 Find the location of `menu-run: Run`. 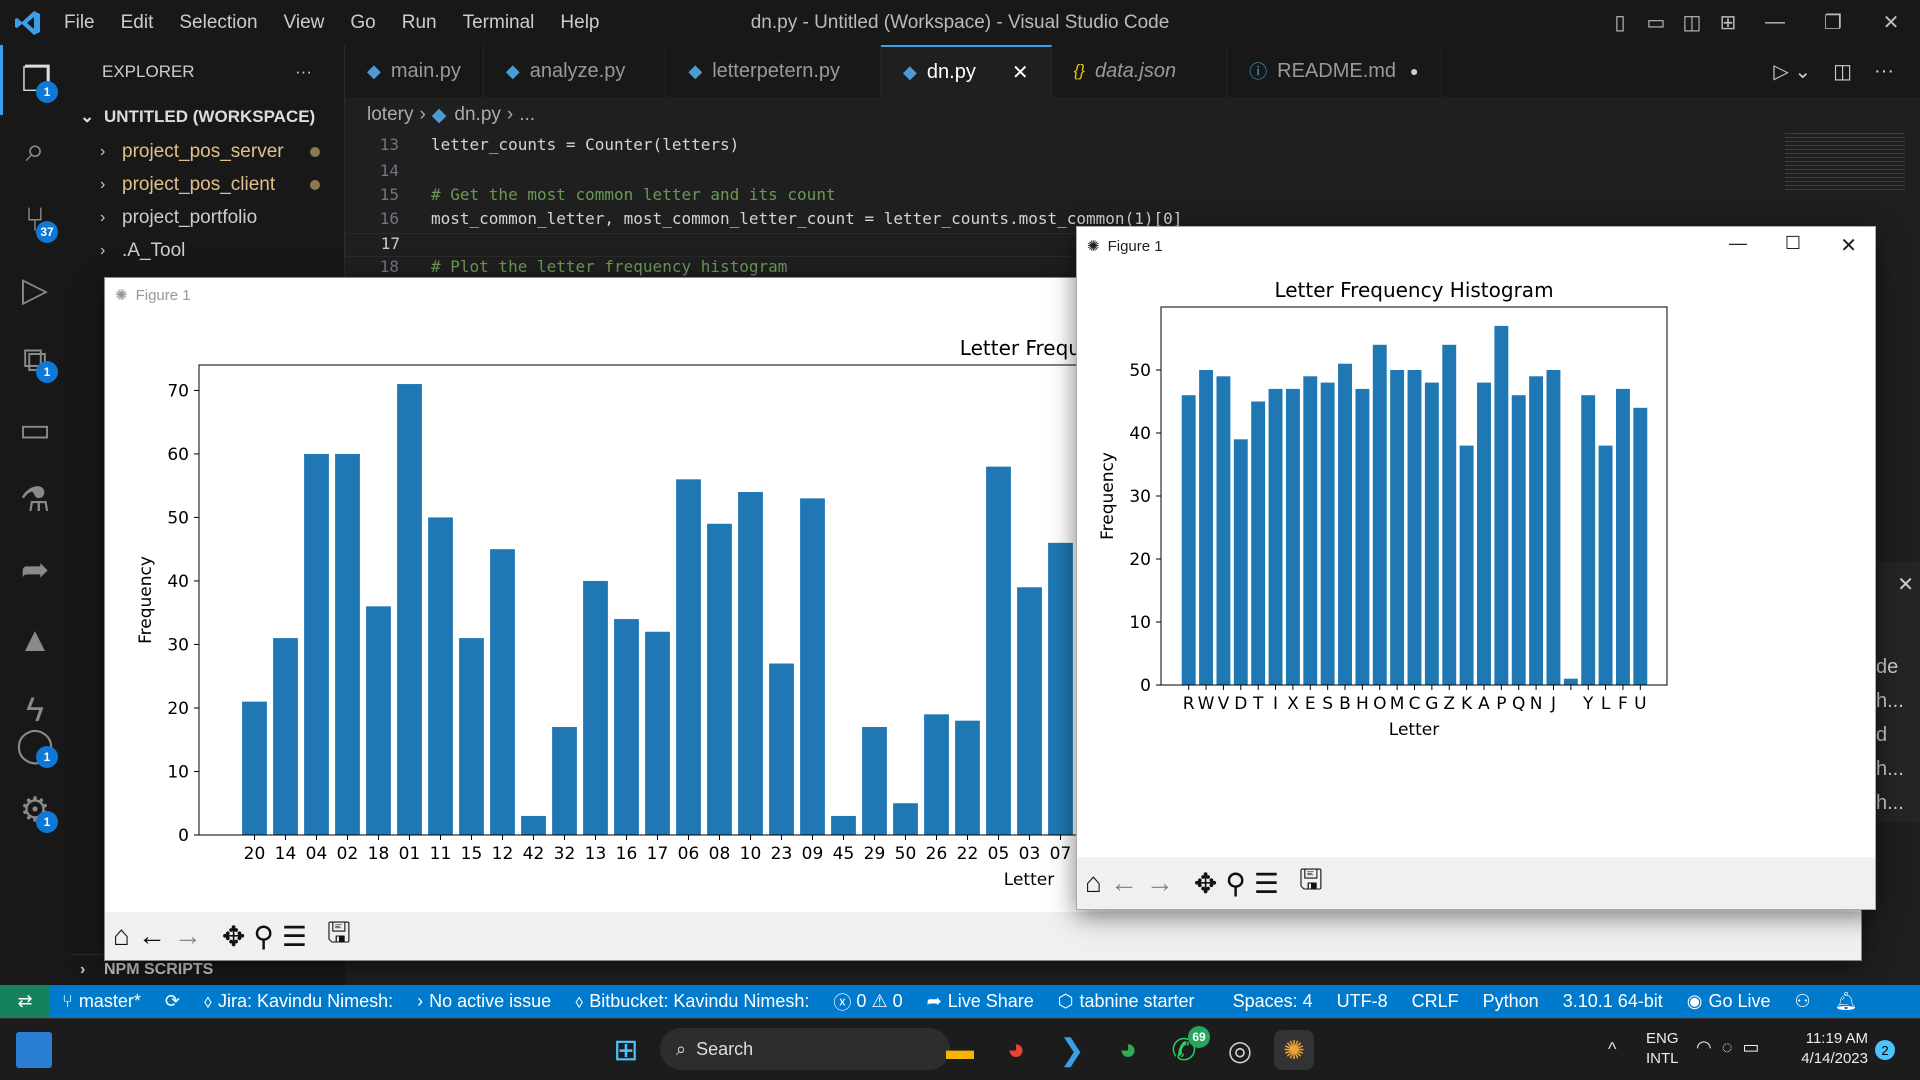

menu-run: Run is located at coordinates (419, 22).